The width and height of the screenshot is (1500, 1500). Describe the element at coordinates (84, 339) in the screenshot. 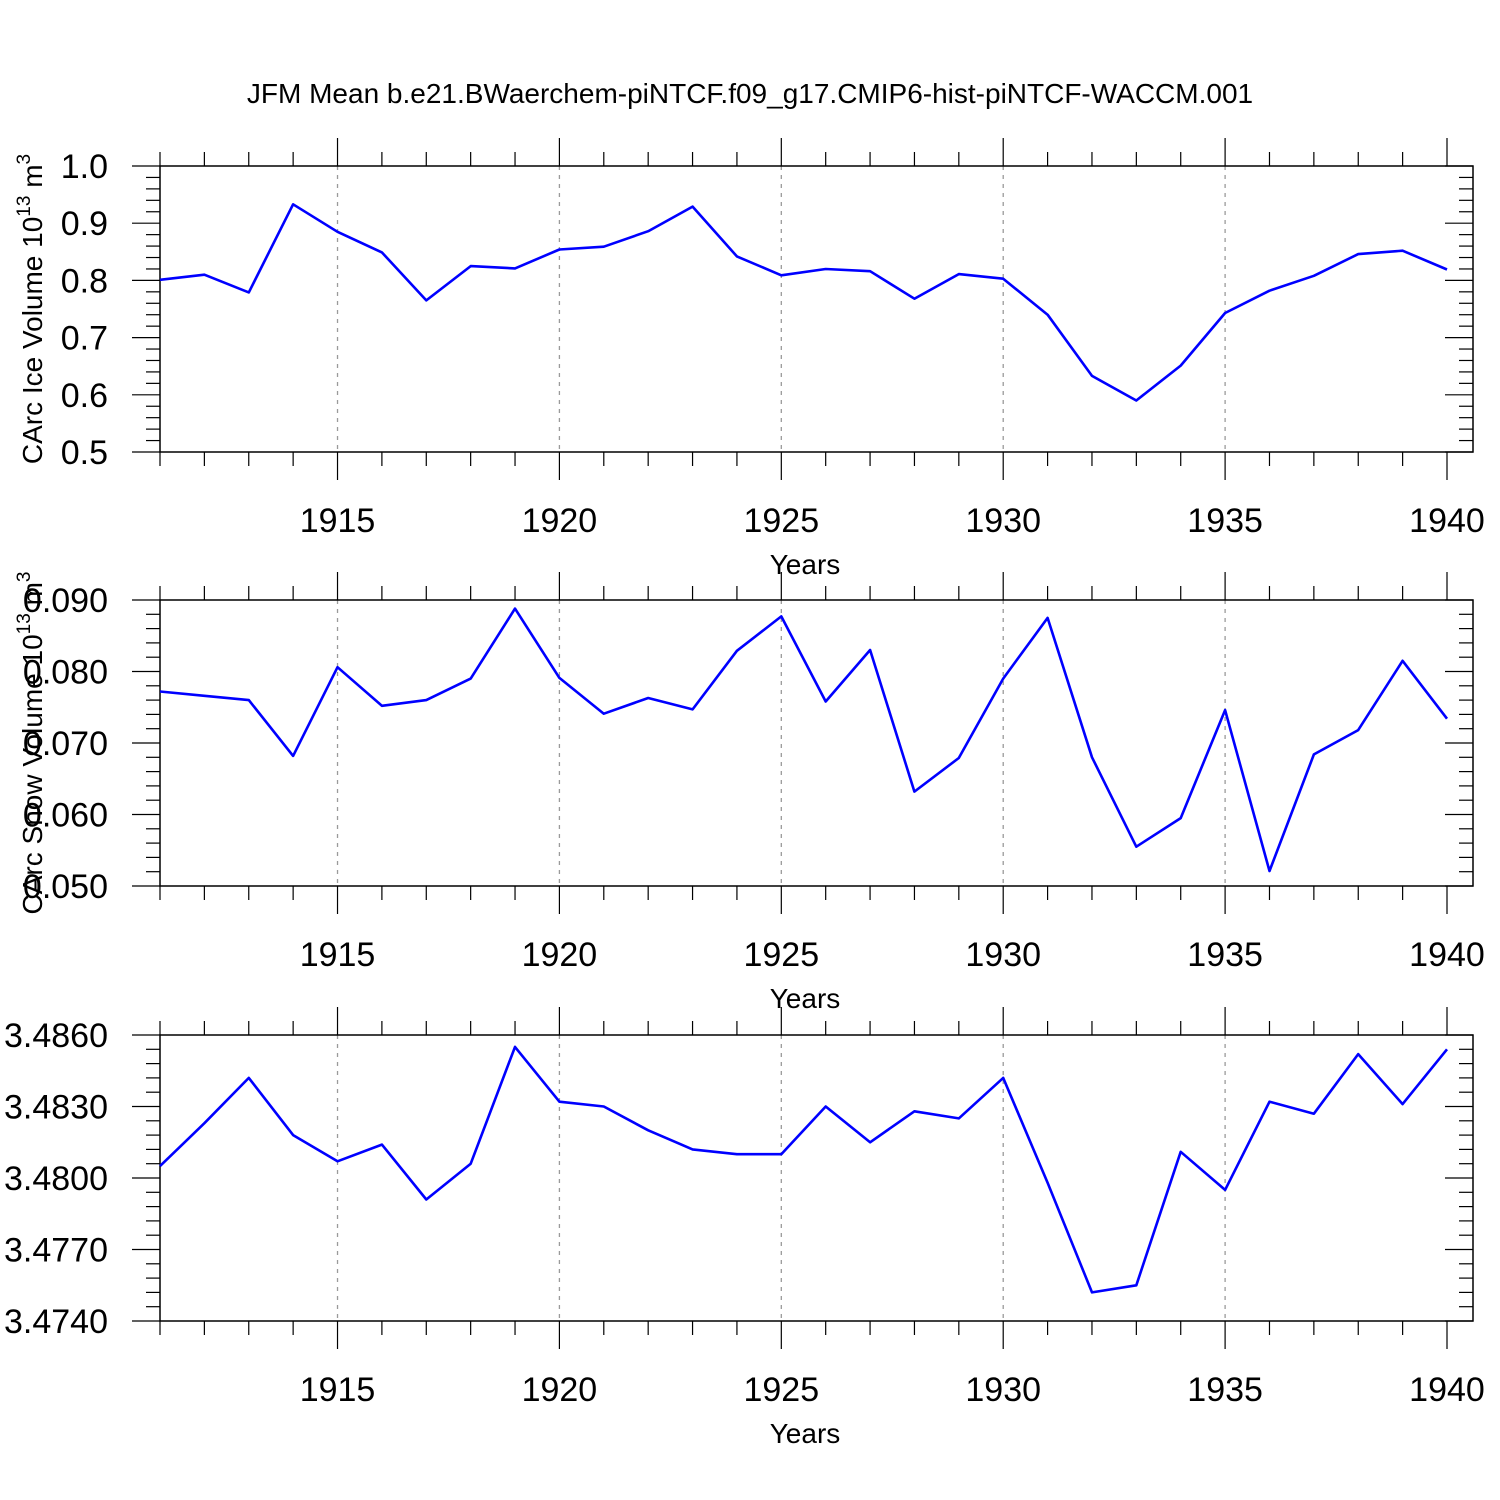

I see `y-tick-label: 0.7` at that location.